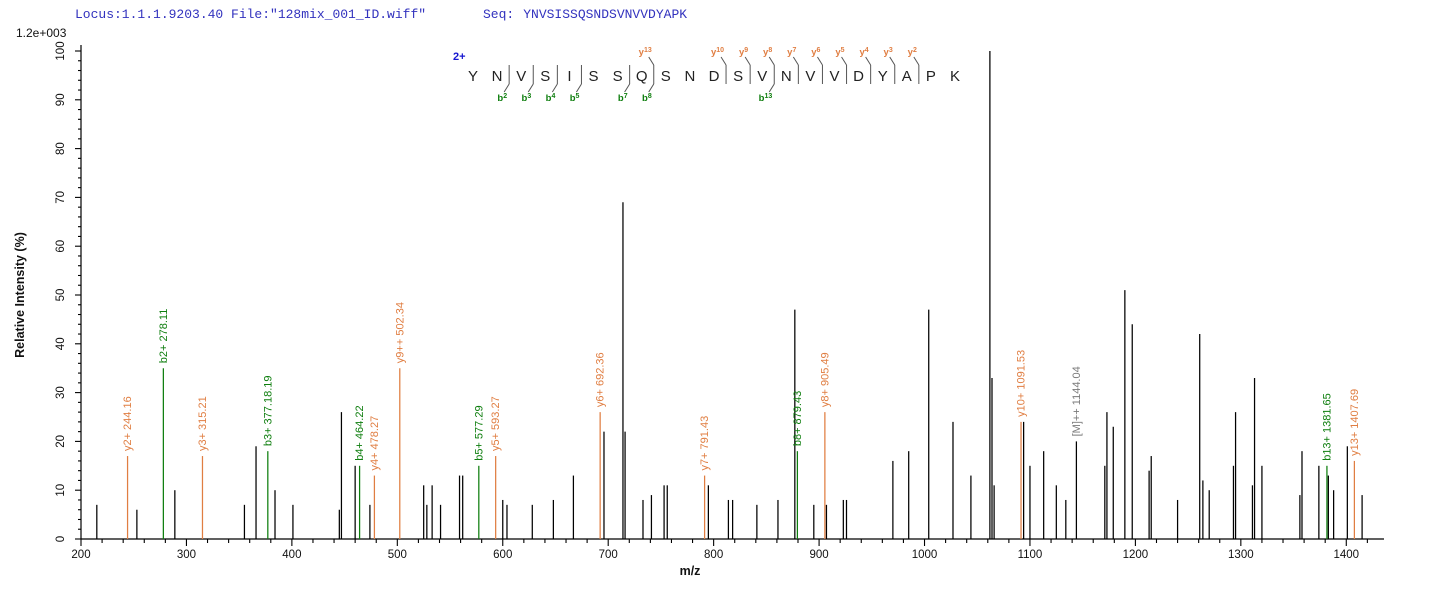 The image size is (1436, 597). Describe the element at coordinates (203, 423) in the screenshot. I see `peak-label: y3+ 315.21` at that location.